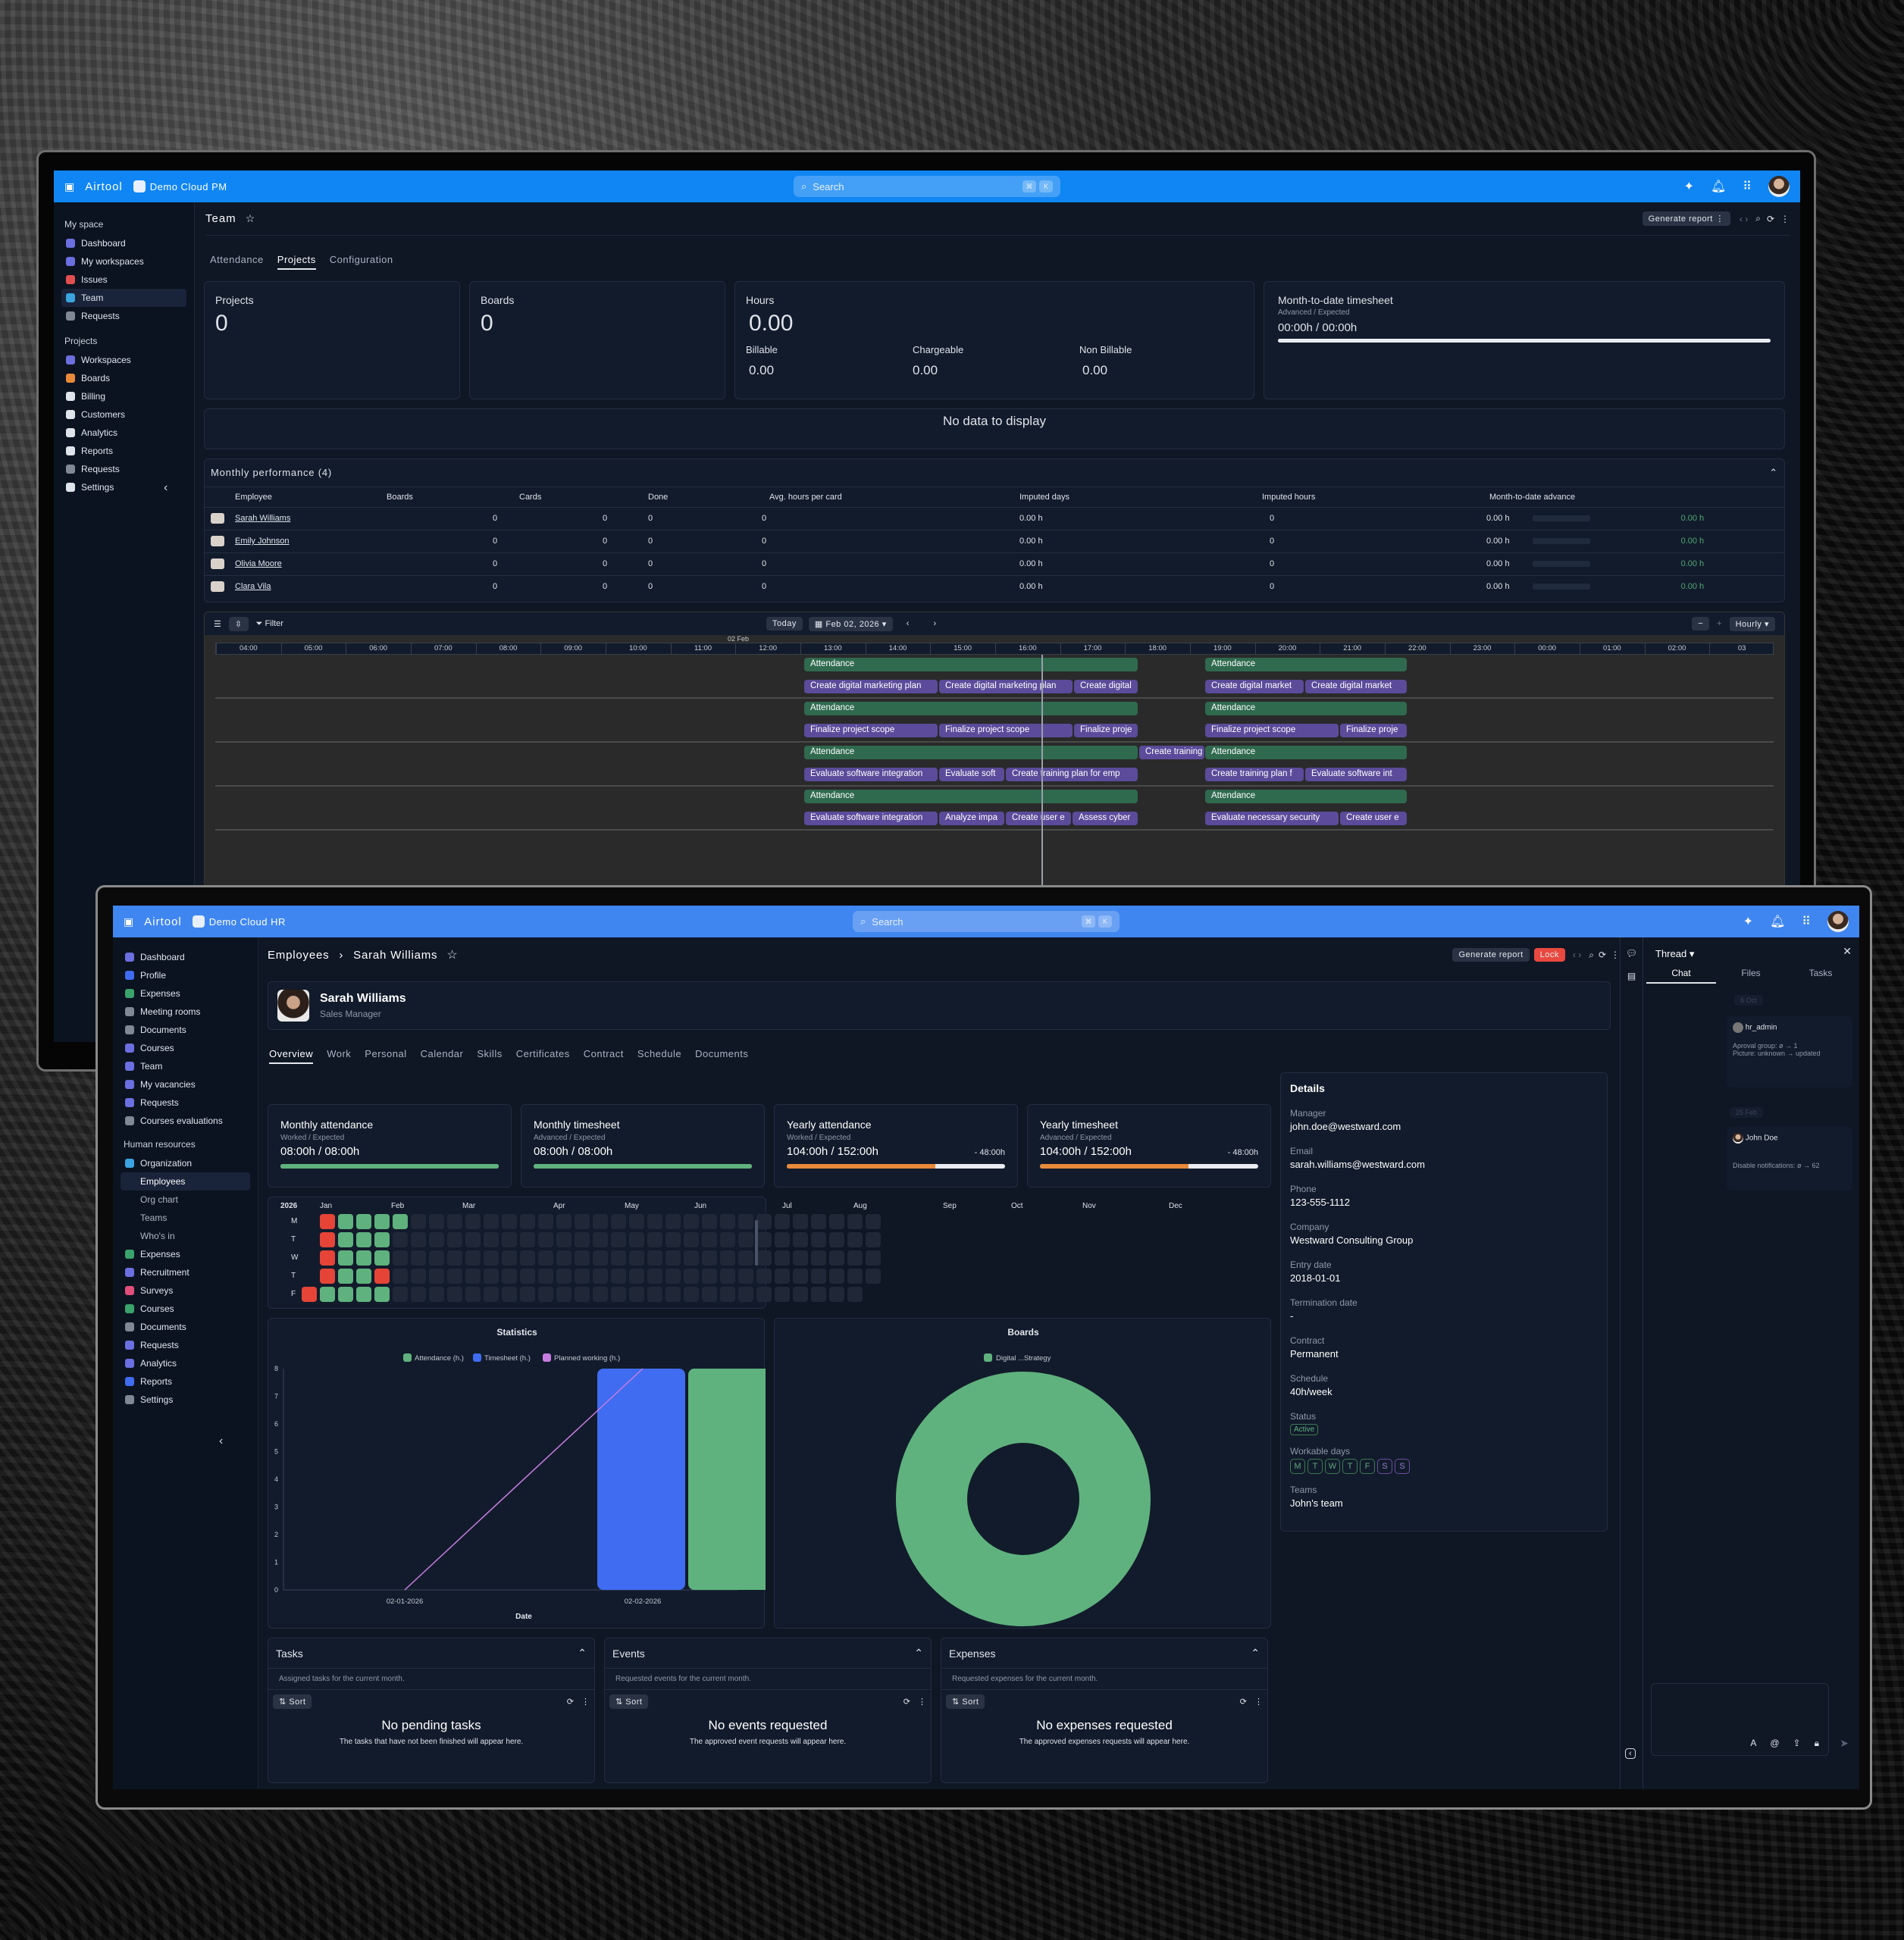 This screenshot has width=1904, height=1940. I want to click on sidebar-item-boards: Boards, so click(123, 378).